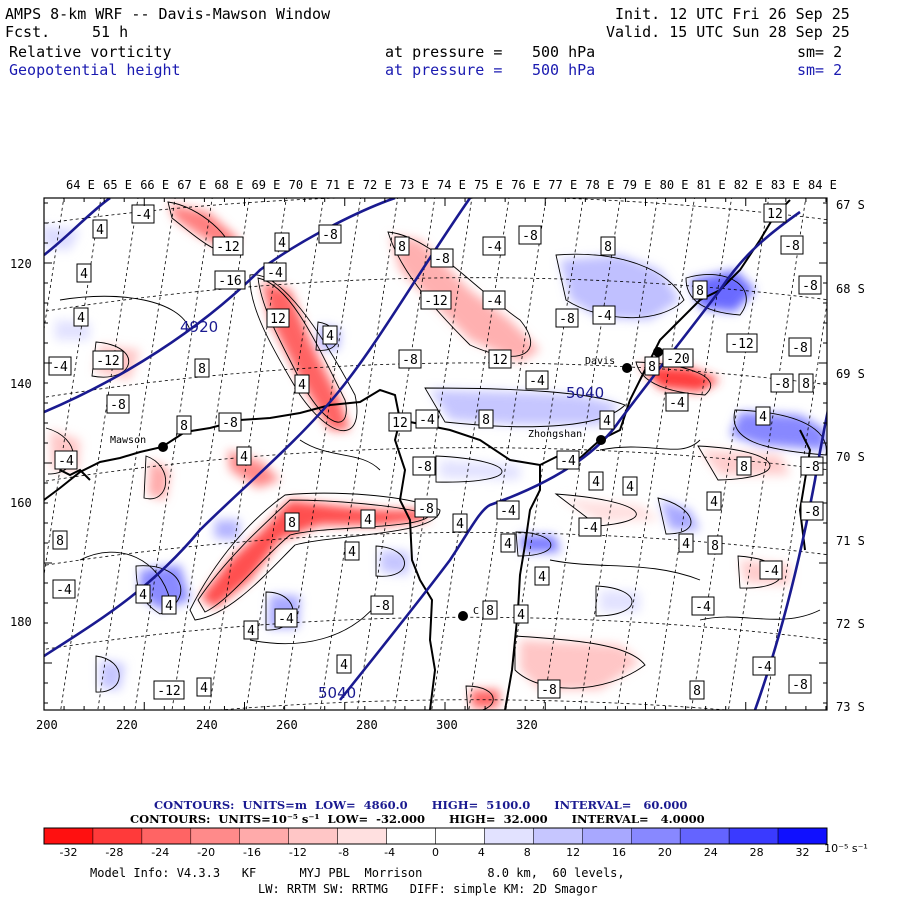  Describe the element at coordinates (229, 185) in the screenshot. I see `lon-label: 68 E` at that location.